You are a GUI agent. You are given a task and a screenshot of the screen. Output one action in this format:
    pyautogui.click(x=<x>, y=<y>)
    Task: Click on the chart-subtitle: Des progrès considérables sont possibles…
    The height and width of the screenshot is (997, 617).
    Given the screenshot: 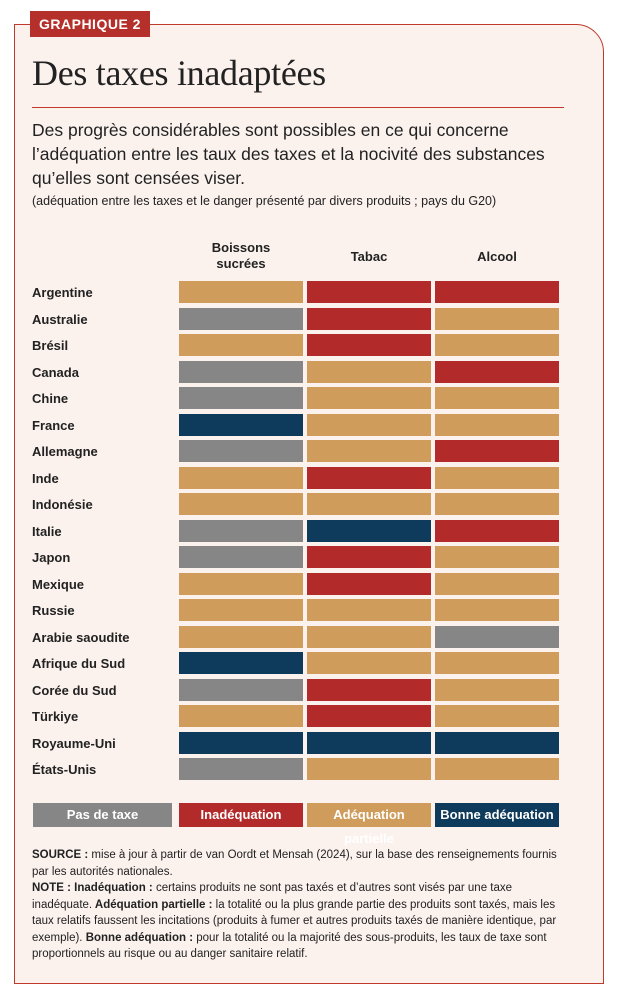 What is the action you would take?
    pyautogui.click(x=288, y=154)
    